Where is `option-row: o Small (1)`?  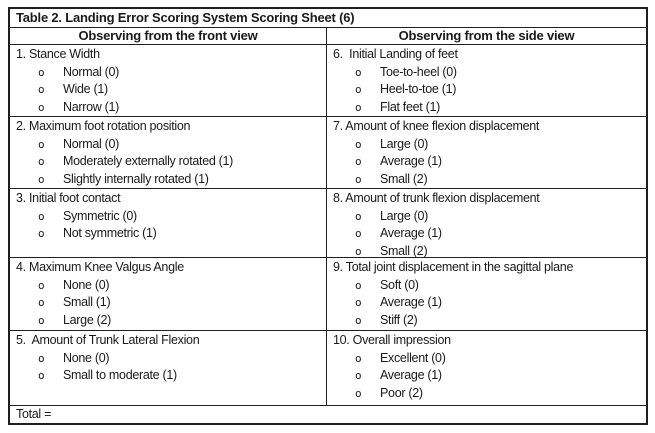
option-row: o Small (1) is located at coordinates (168, 303).